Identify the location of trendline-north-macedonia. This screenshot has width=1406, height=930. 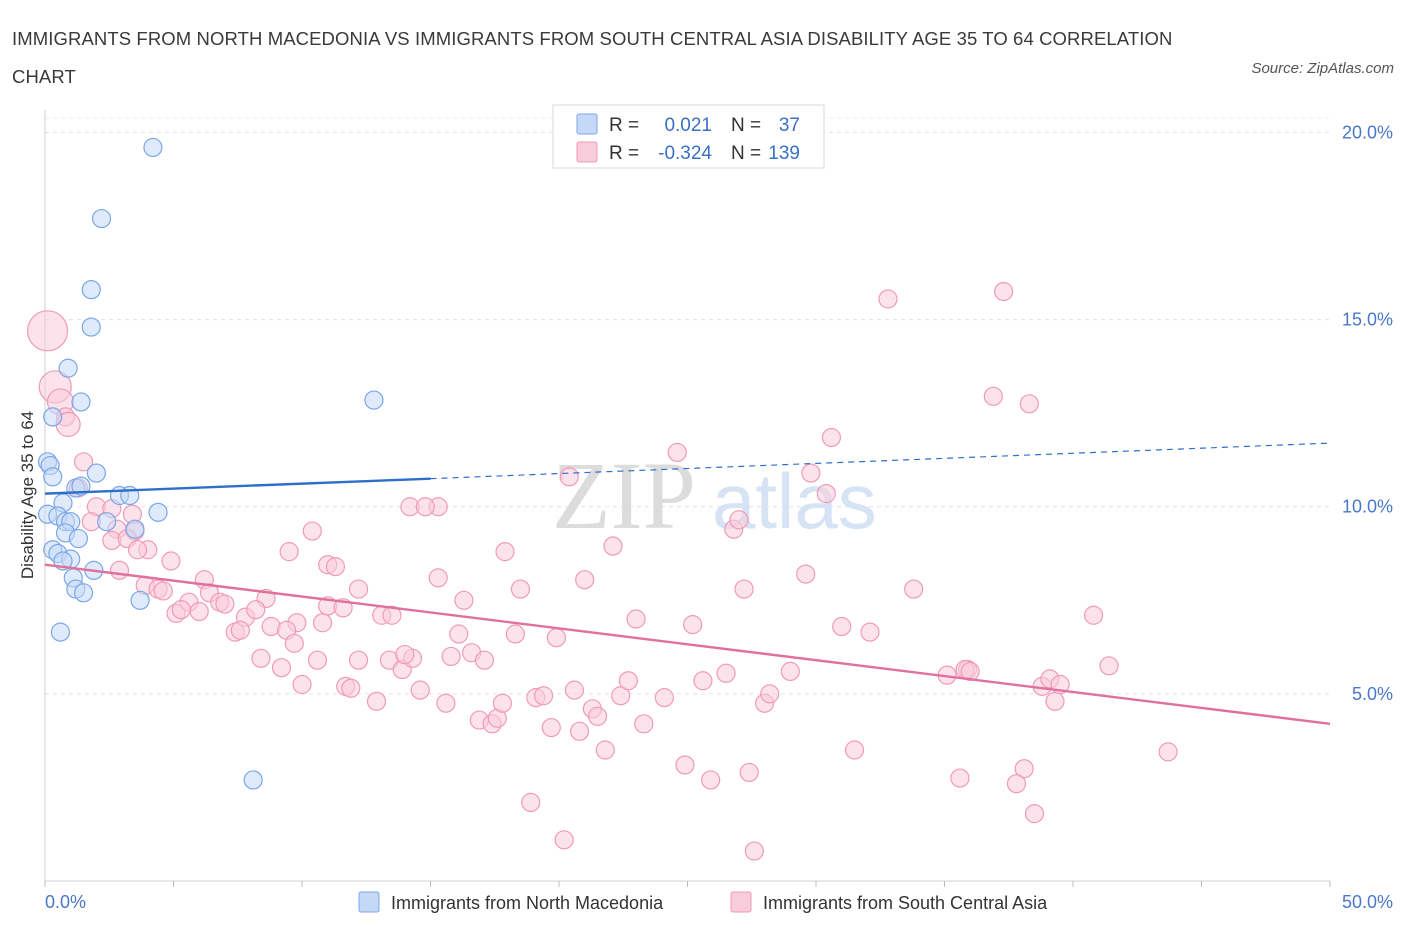
(237, 486).